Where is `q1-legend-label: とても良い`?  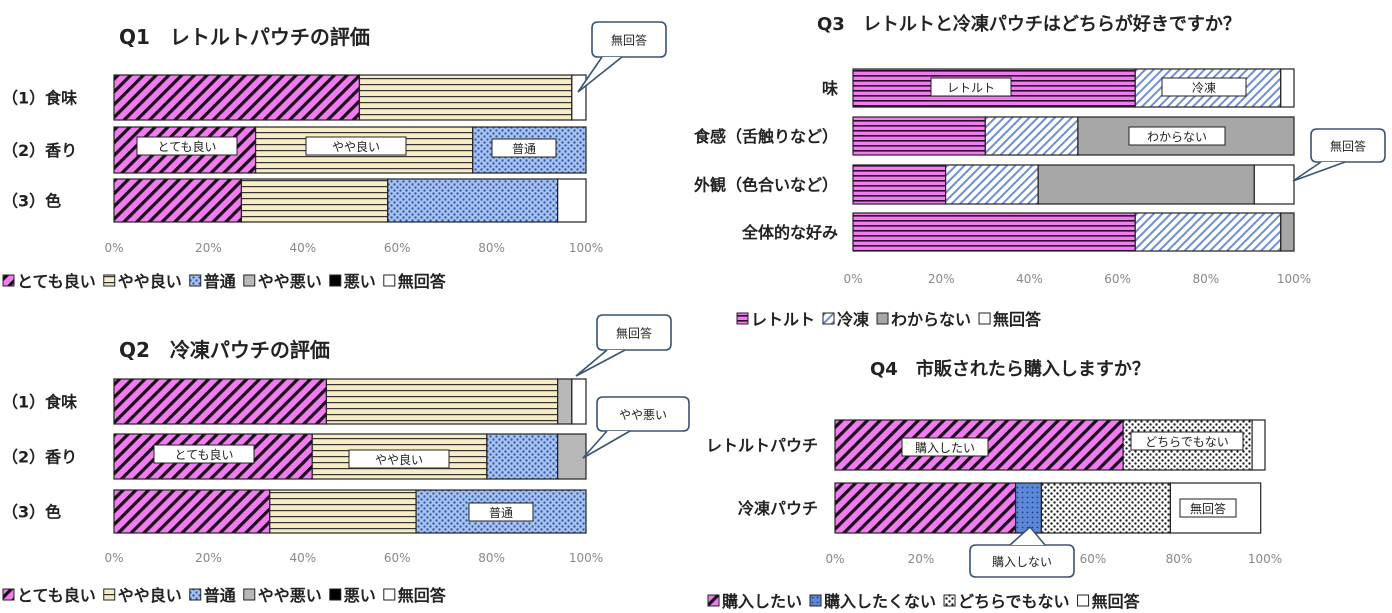
q1-legend-label: とても良い is located at coordinates (56, 281).